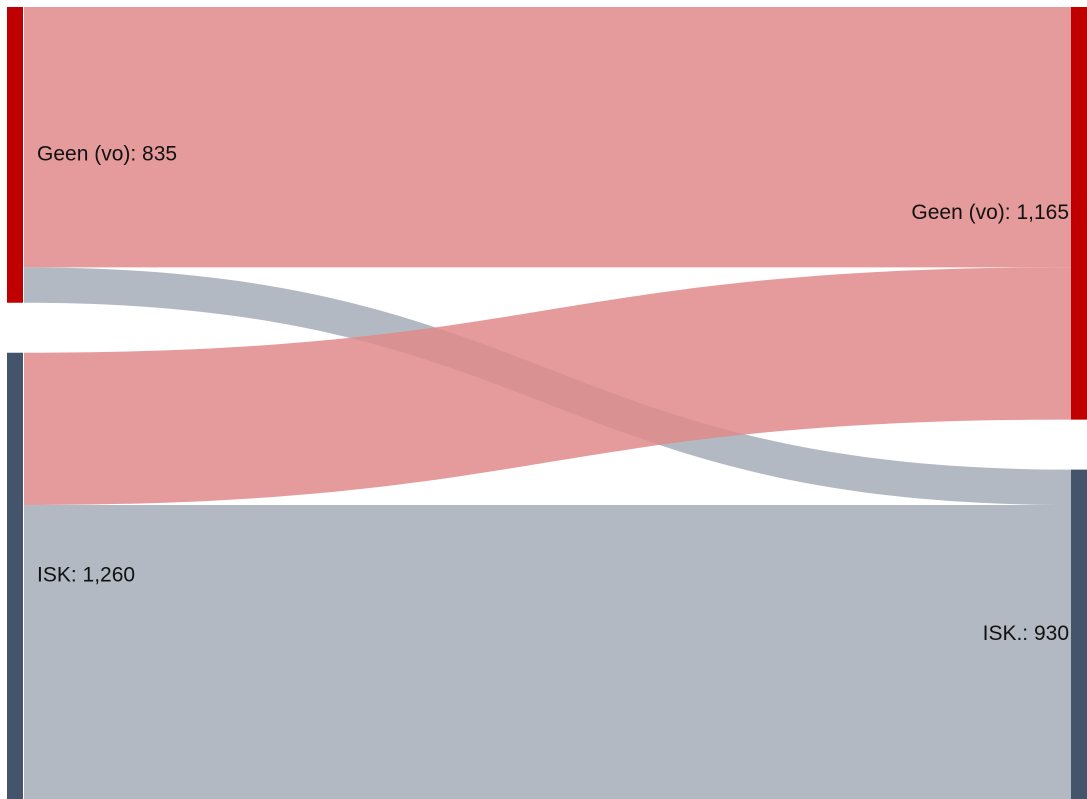 This screenshot has width=1087, height=799. What do you see at coordinates (990, 212) in the screenshot?
I see `sankey-node-label-tgt_geen: Geen (vo): 1,165` at bounding box center [990, 212].